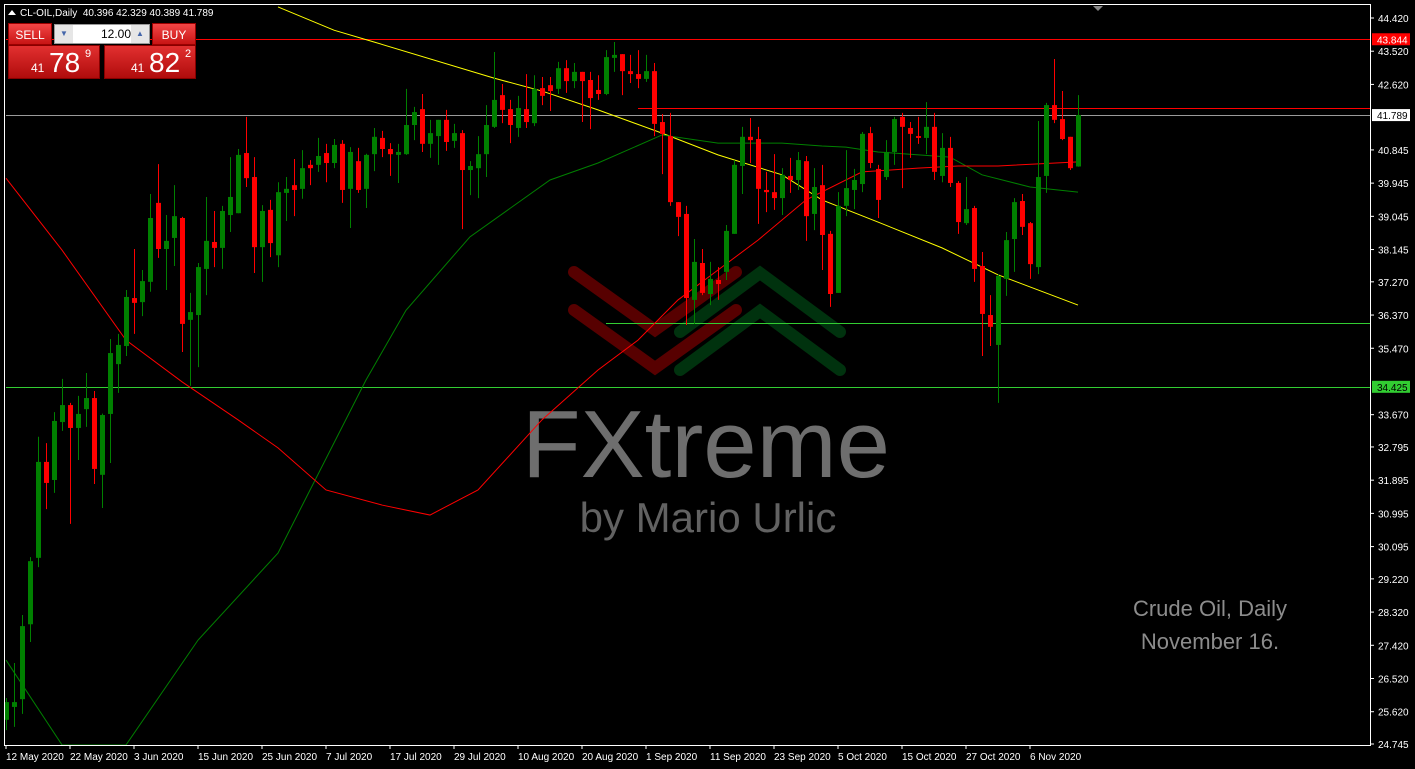  I want to click on watermark-subtitle: by Mario Urlic, so click(708, 517).